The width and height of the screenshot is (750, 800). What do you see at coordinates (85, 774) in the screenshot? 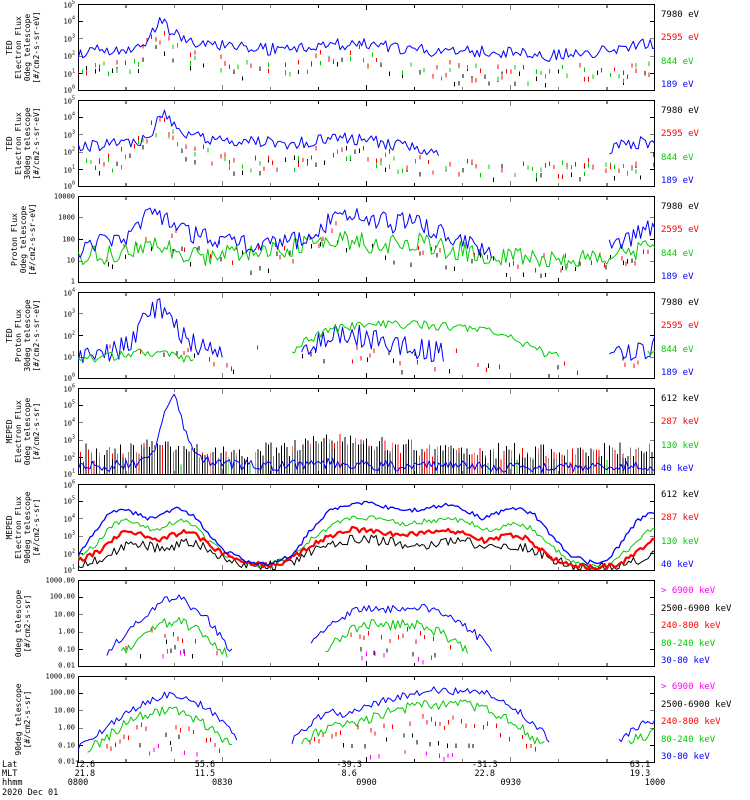
I see `mlt-value: 21.8` at bounding box center [85, 774].